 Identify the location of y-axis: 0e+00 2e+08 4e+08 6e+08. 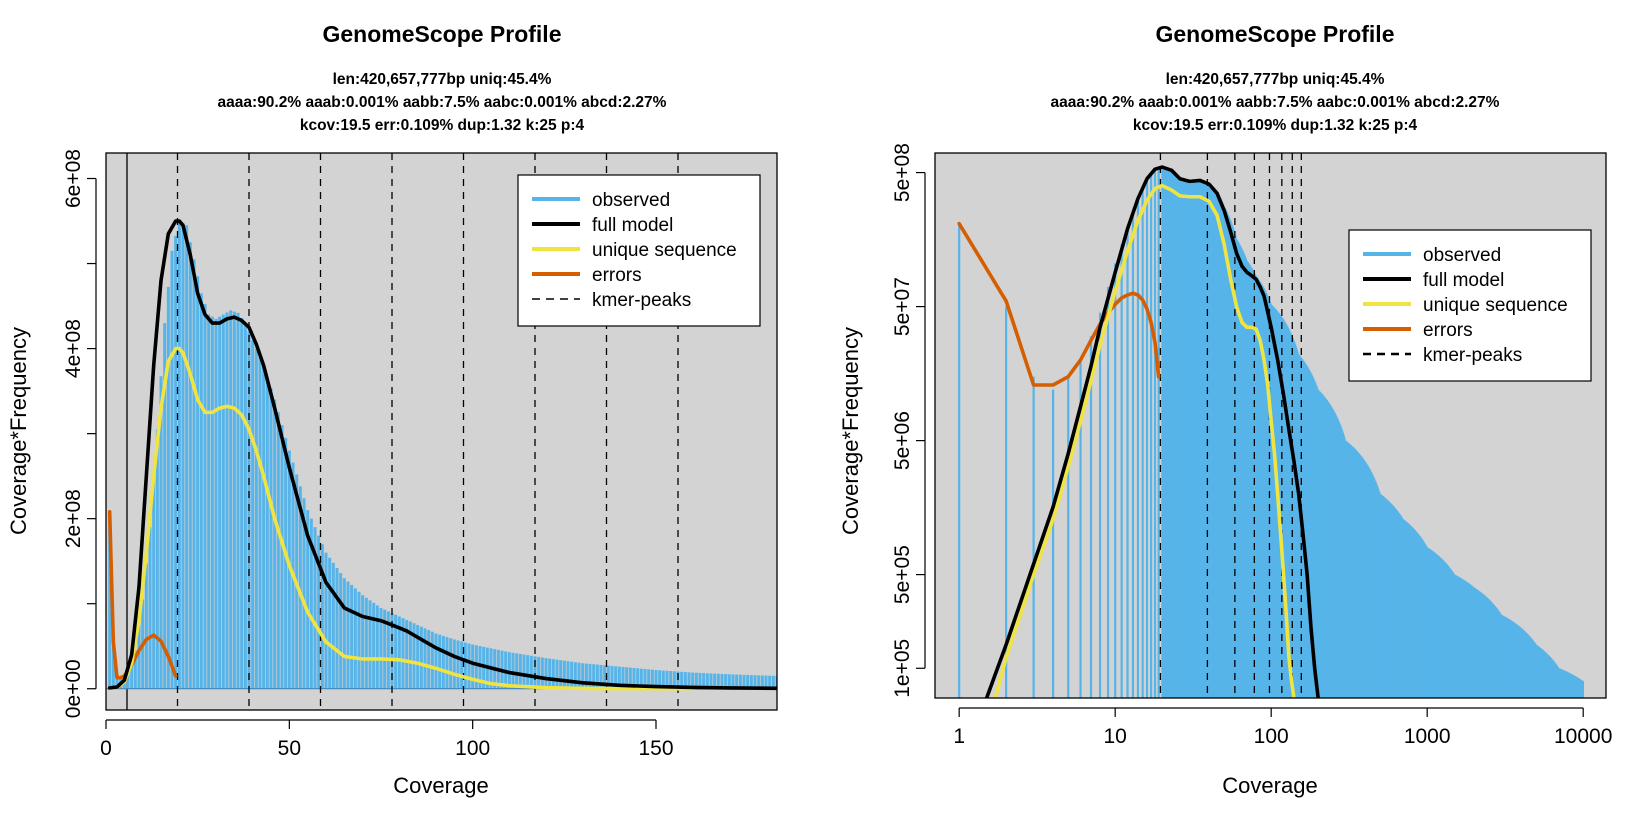
(79, 433).